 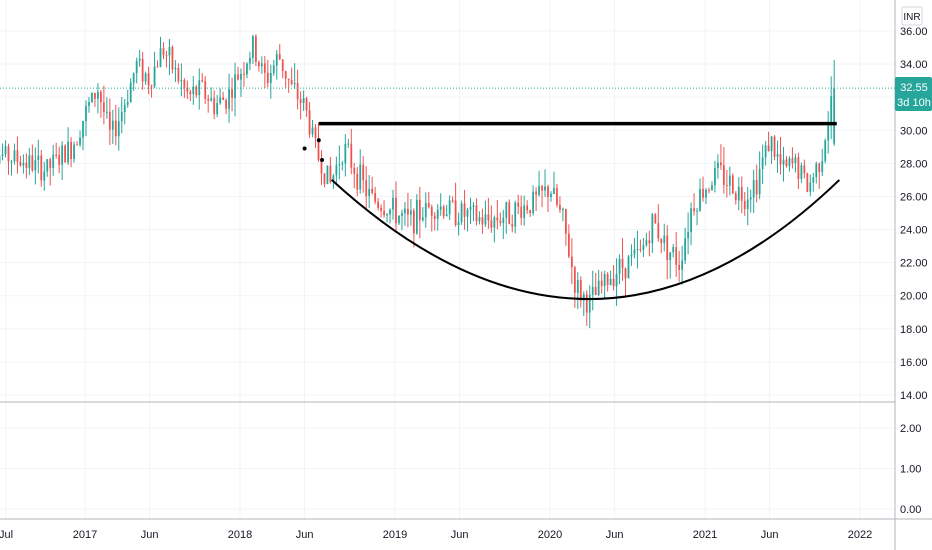 What do you see at coordinates (395, 535) in the screenshot?
I see `time-tick-label: 2019` at bounding box center [395, 535].